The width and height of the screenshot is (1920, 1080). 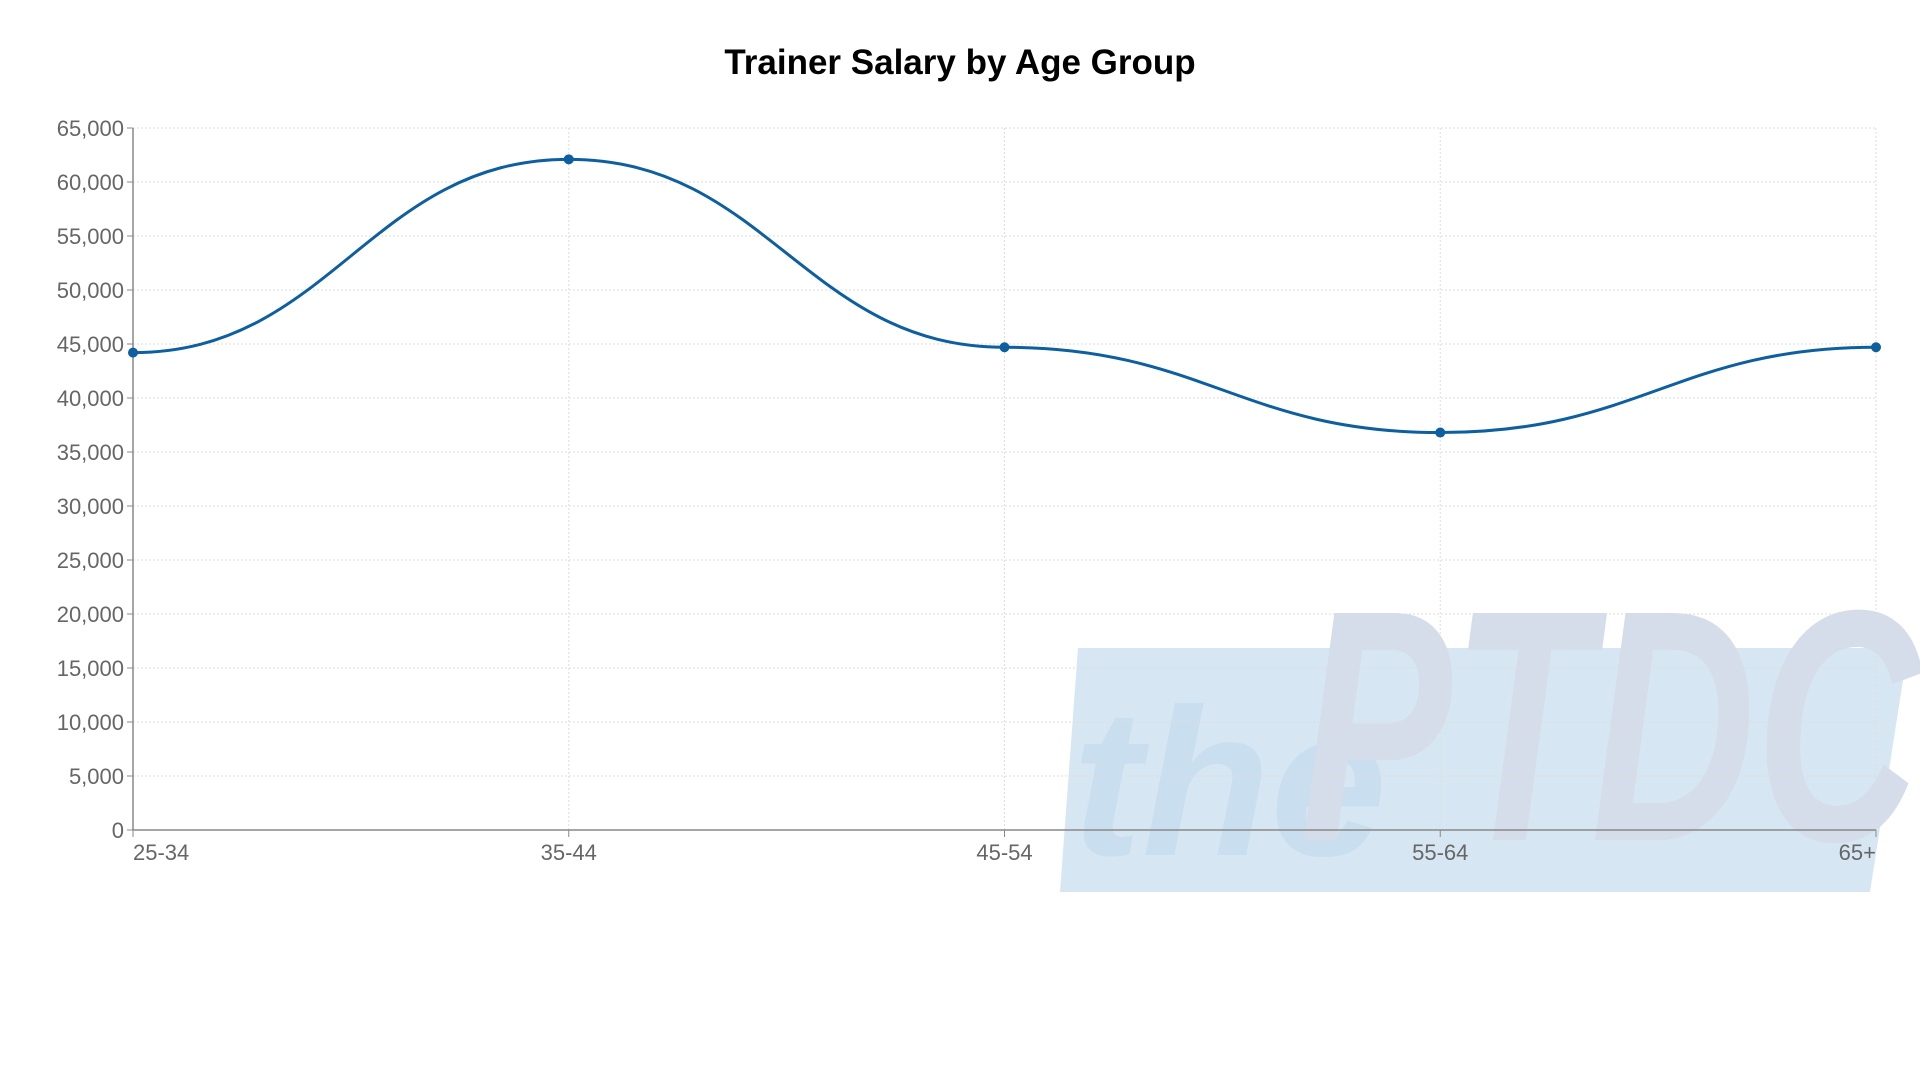 I want to click on x-tick-label: 55-64, so click(x=1440, y=852).